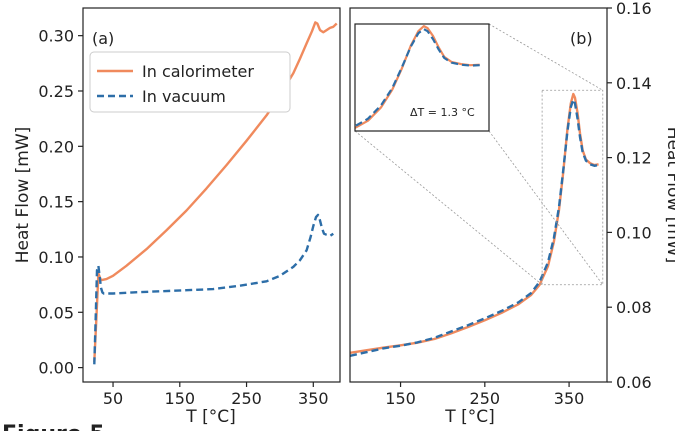 The height and width of the screenshot is (431, 675). Describe the element at coordinates (210, 417) in the screenshot. I see `panel-a-xlabel: T [°C]` at that location.